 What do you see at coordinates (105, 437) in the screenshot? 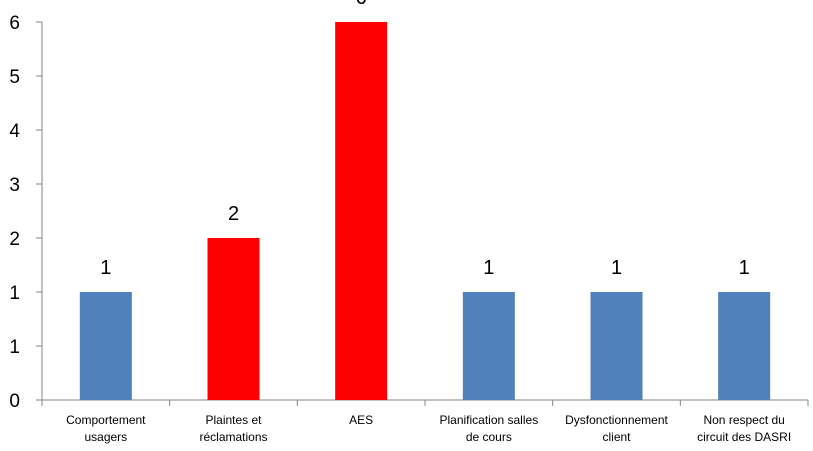
I see `x-tick-label-line: usagers` at bounding box center [105, 437].